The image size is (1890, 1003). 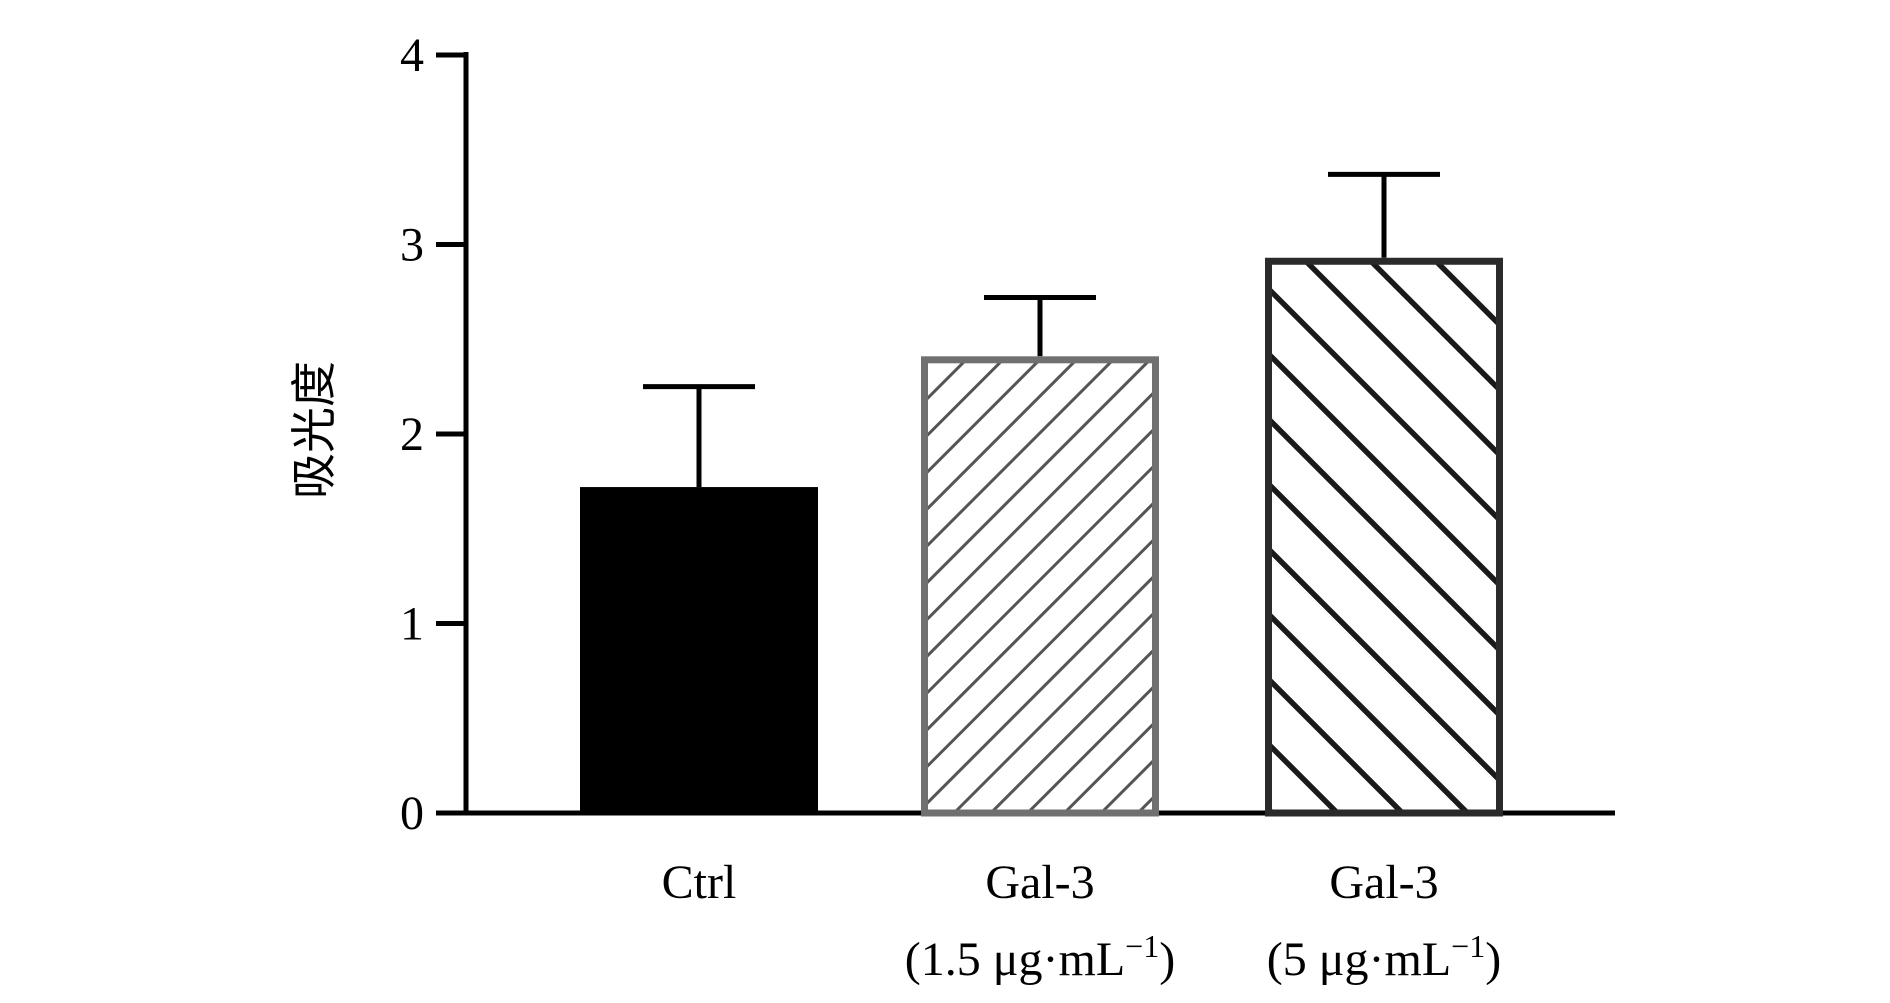 What do you see at coordinates (412, 245) in the screenshot?
I see `y-tick-label: 3` at bounding box center [412, 245].